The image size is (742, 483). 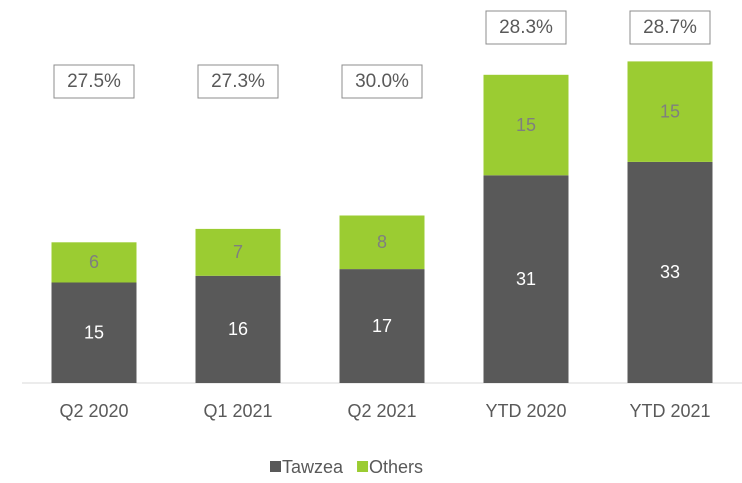 I want to click on data-label: 16, so click(x=238, y=329).